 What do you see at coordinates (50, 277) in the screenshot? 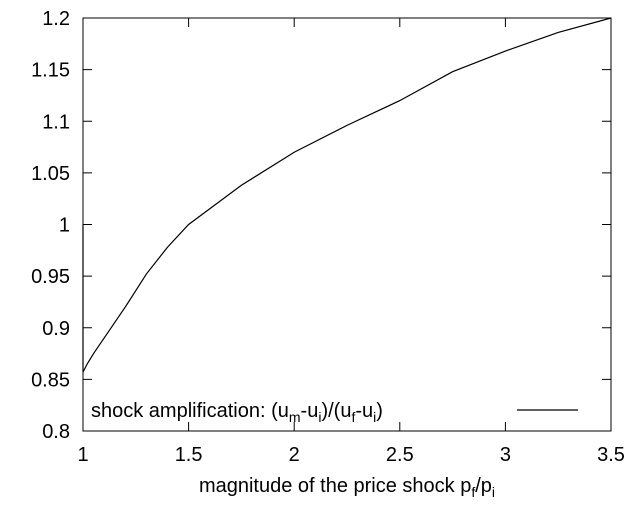
I see `y-tick-label: 0.95` at bounding box center [50, 277].